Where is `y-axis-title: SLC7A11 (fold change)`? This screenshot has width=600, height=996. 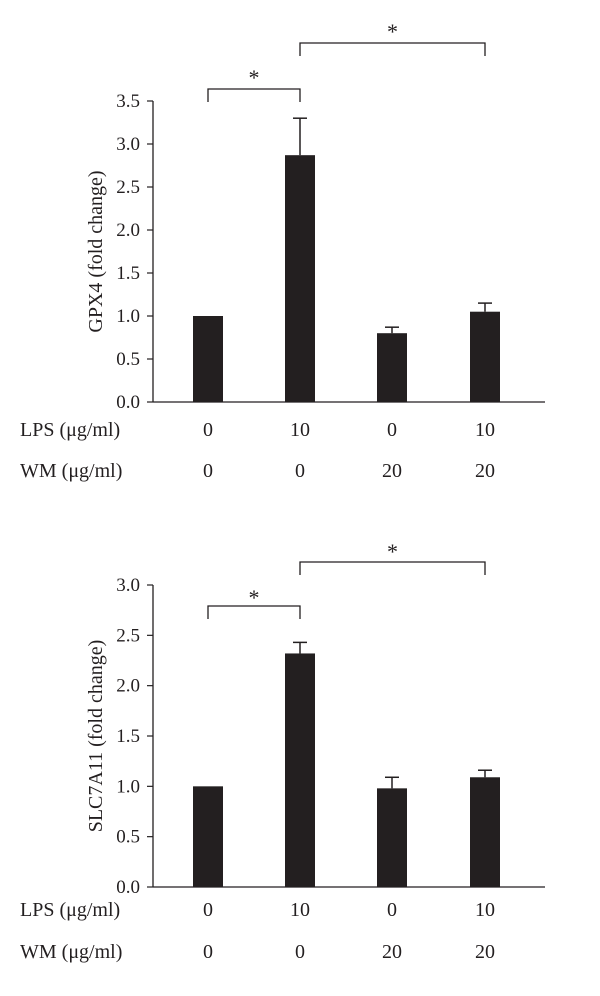
y-axis-title: SLC7A11 (fold change) is located at coordinates (96, 736).